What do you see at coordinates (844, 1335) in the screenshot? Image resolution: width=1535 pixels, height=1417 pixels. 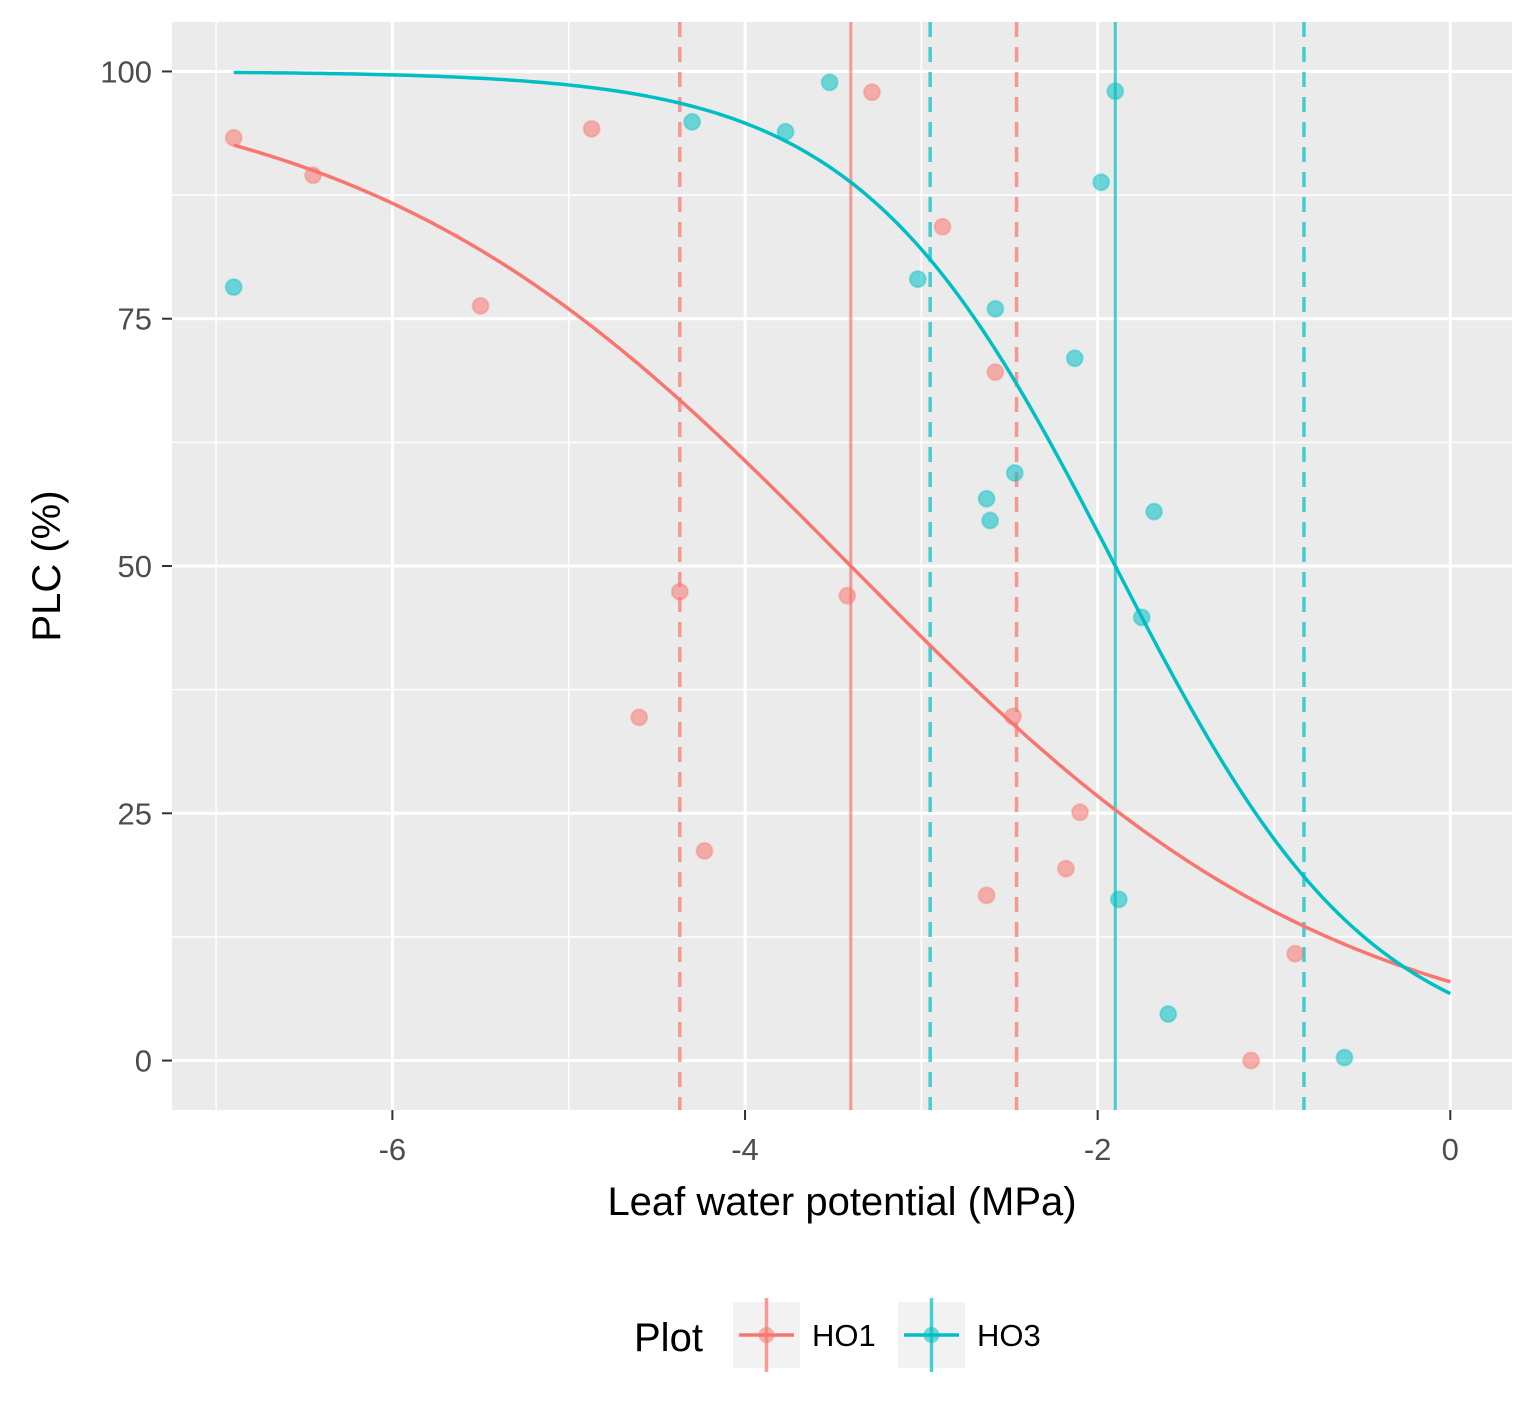 I see `ho1-legend-label: HO1` at bounding box center [844, 1335].